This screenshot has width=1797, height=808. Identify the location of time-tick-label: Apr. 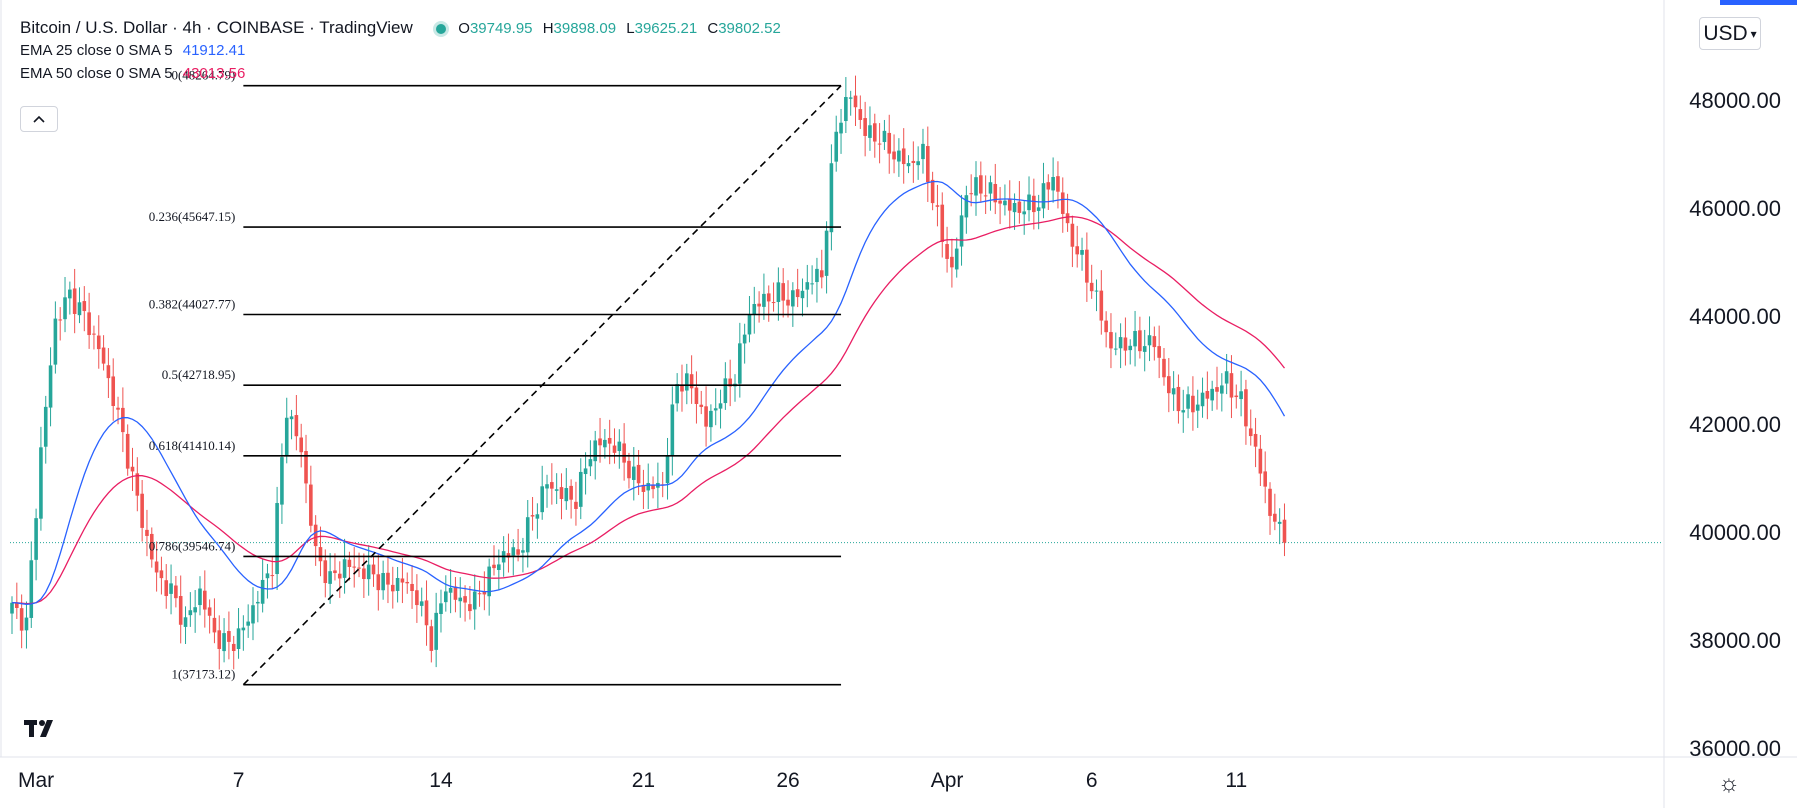
(947, 780).